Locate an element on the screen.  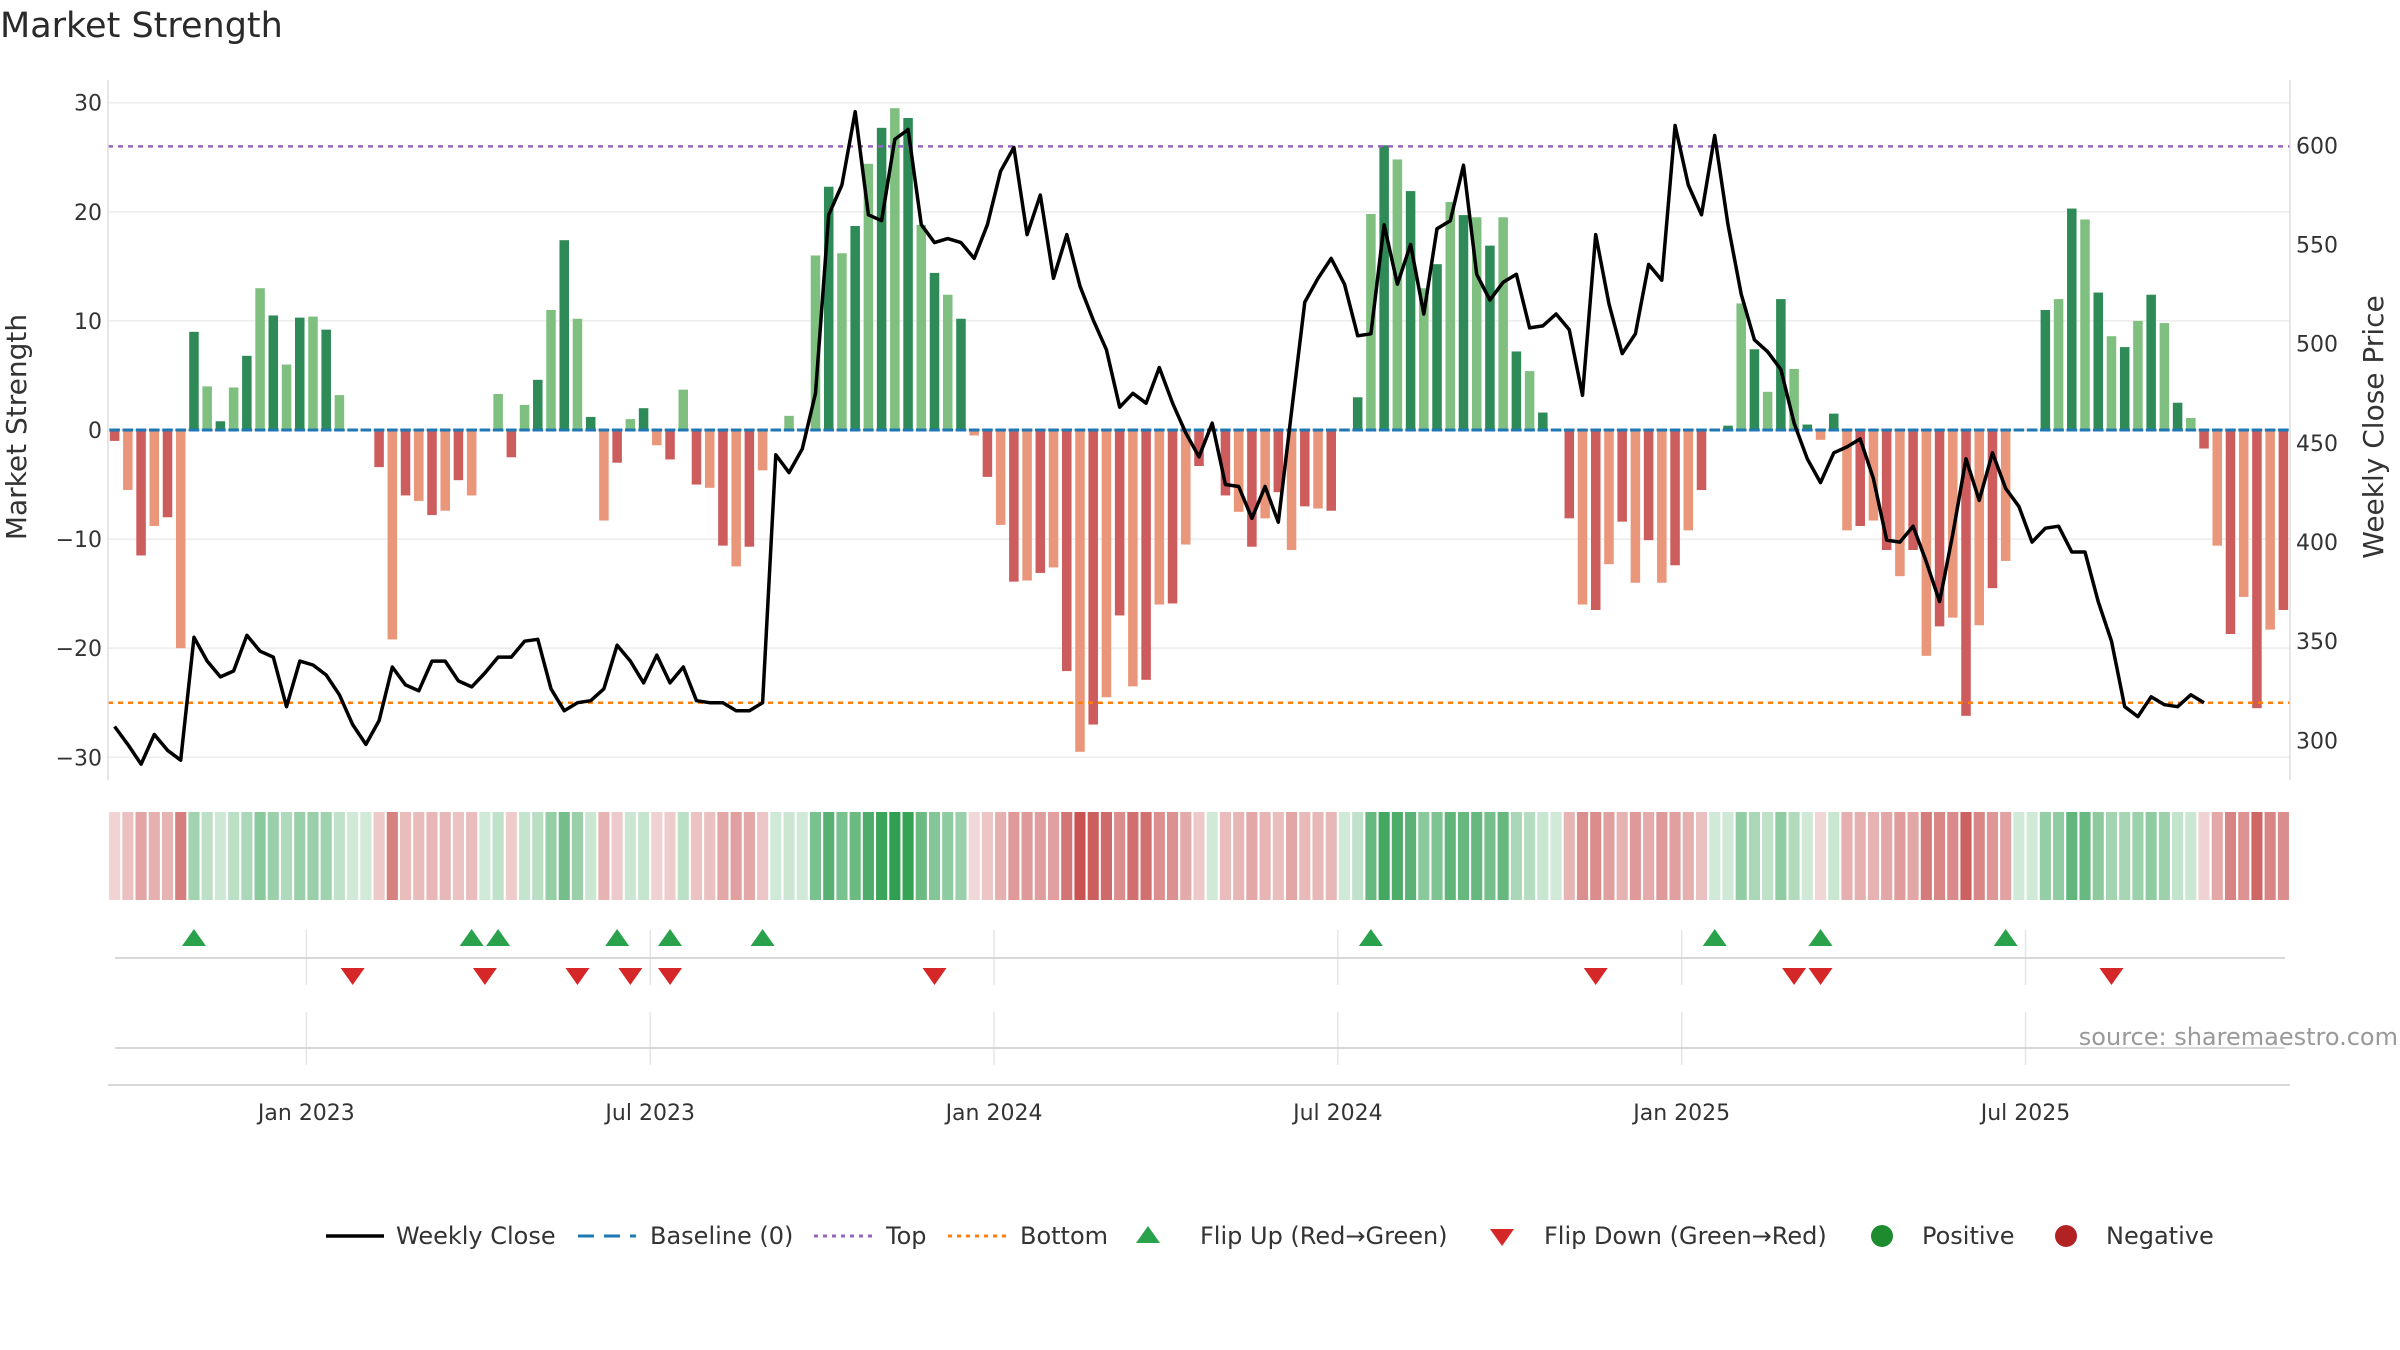
y-left-tick-label: −10 is located at coordinates (79, 540).